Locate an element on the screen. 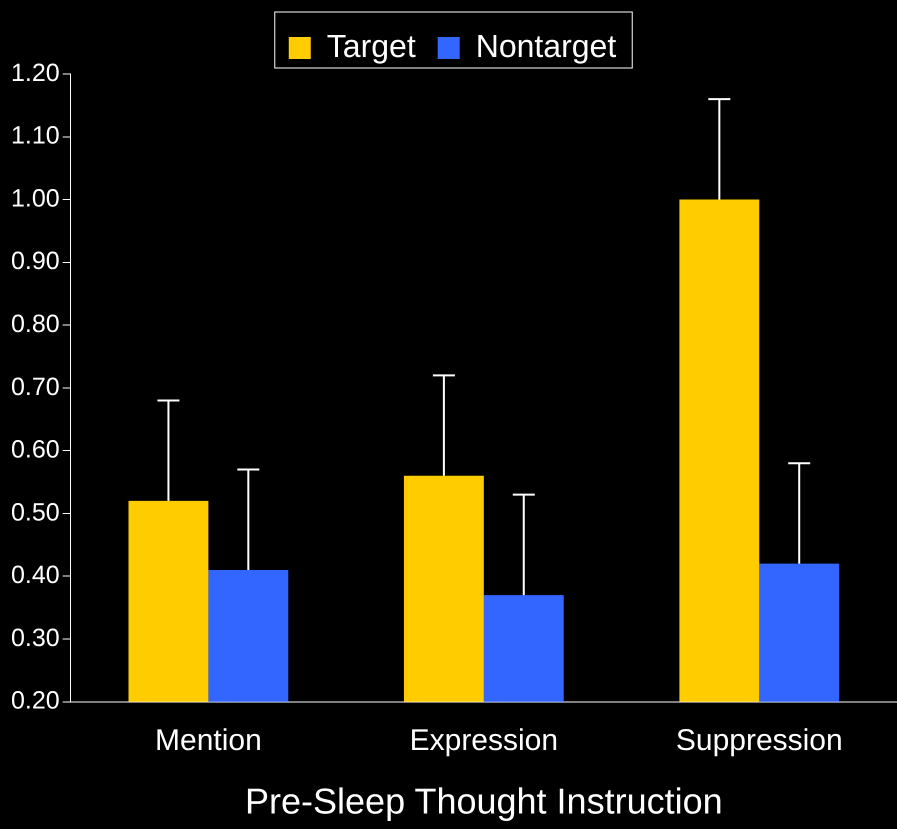  y-tick-label: 1.10 is located at coordinates (35, 136).